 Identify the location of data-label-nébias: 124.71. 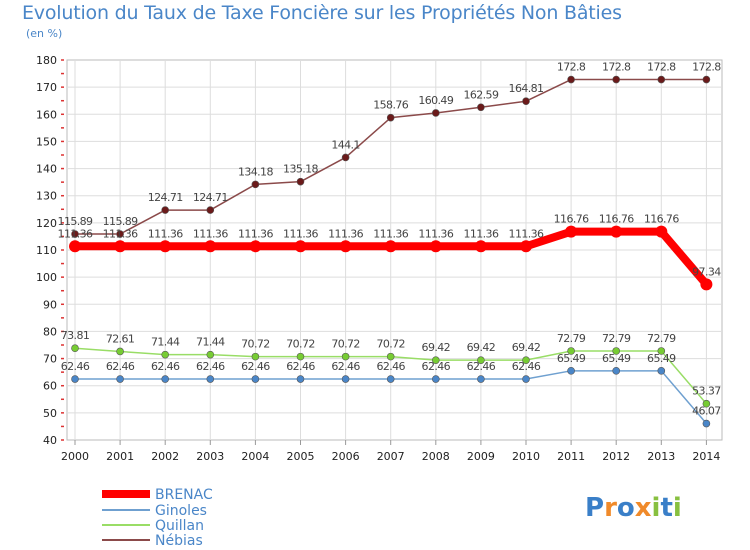
(210, 197).